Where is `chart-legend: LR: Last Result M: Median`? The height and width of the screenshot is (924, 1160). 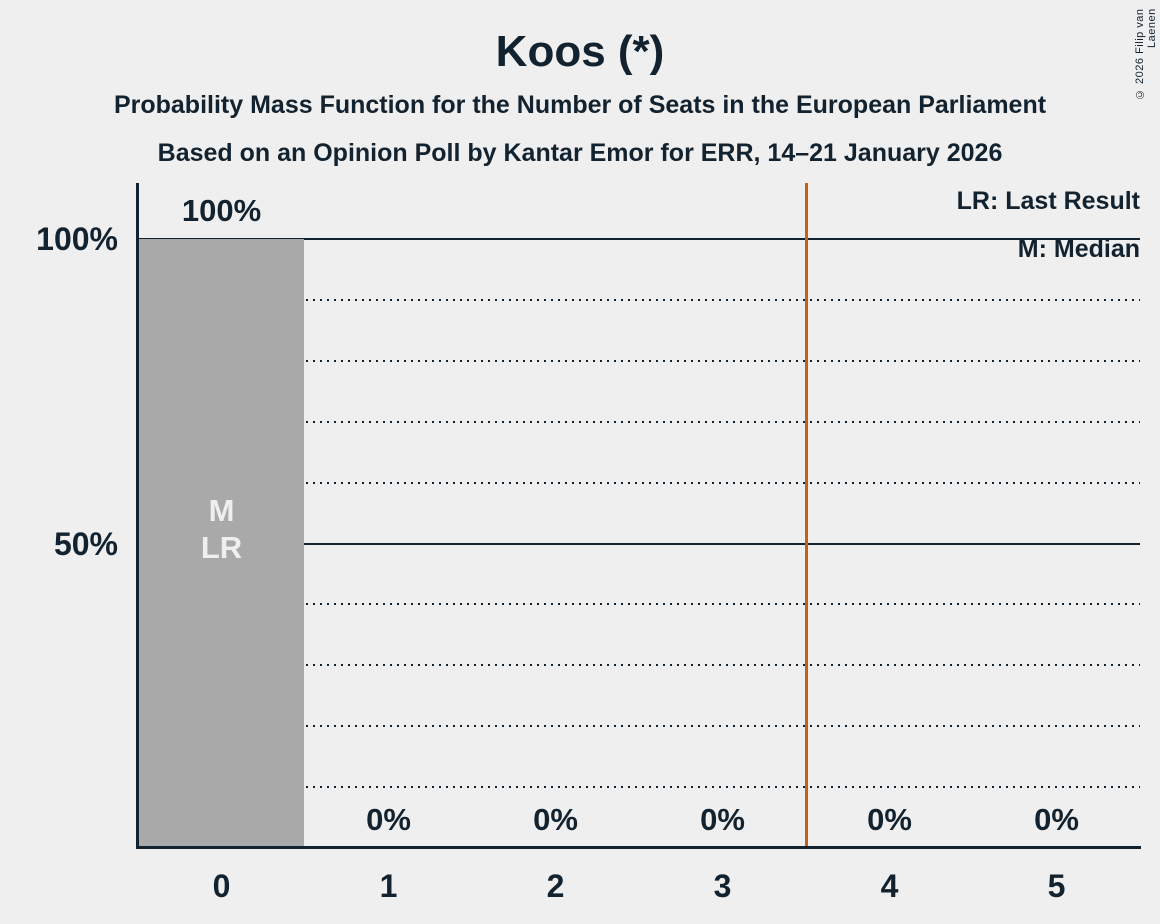
chart-legend: LR: Last Result M: Median is located at coordinates (1048, 236).